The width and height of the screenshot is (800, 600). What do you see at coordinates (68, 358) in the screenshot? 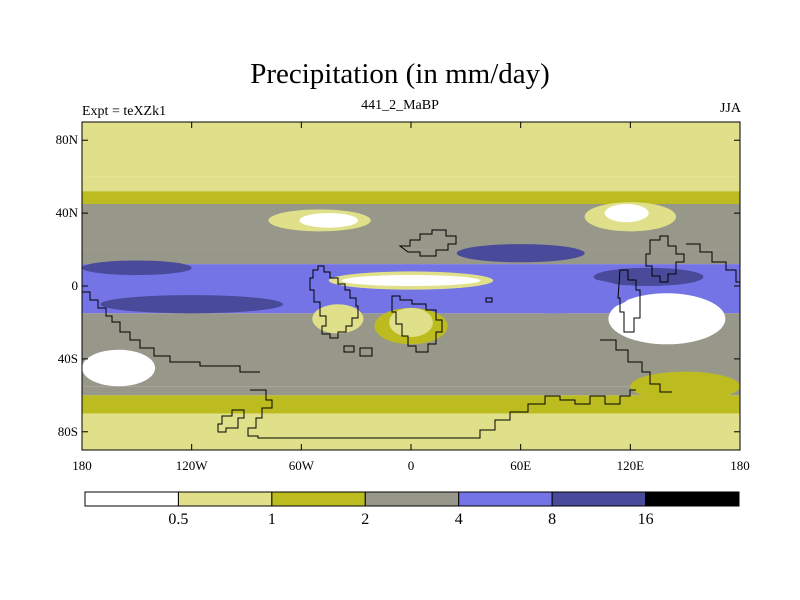
I see `y-tick-label: 40S` at bounding box center [68, 358].